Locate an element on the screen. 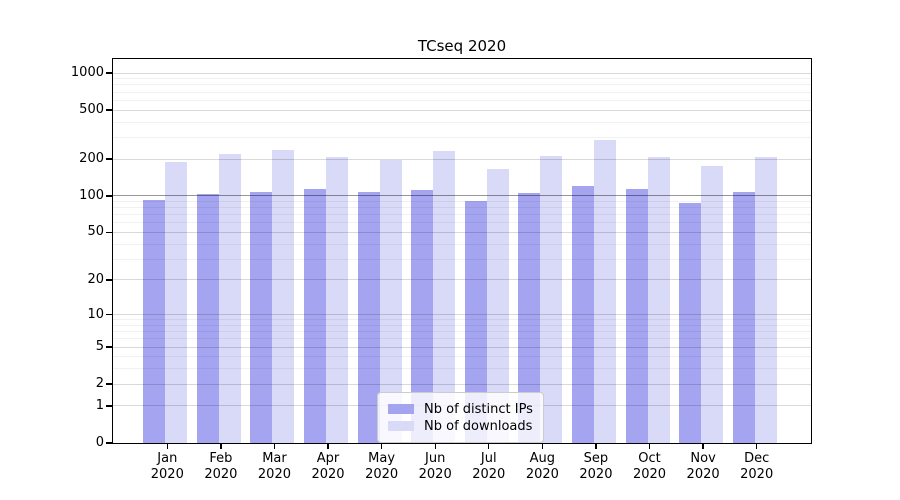 This screenshot has width=900, height=500. legend: Nb of distinct IPs Nb of downloads is located at coordinates (460, 417).